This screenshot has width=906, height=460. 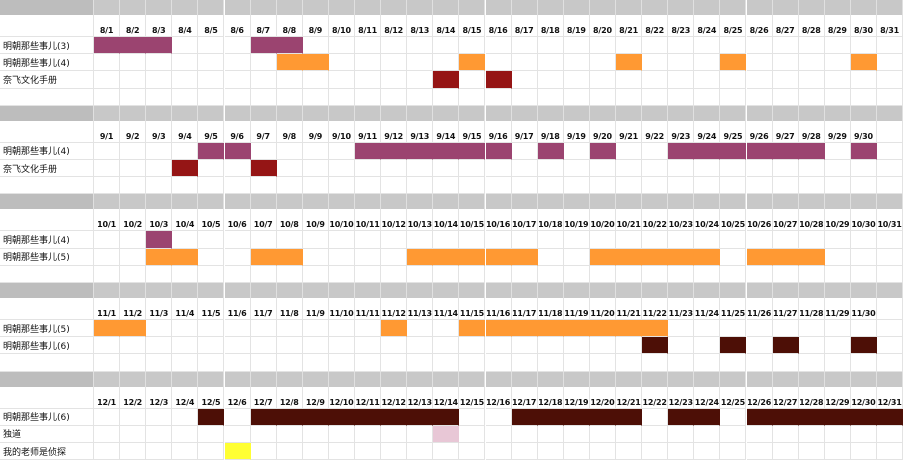 I want to click on date-header-cell: 12/12, so click(x=394, y=397).